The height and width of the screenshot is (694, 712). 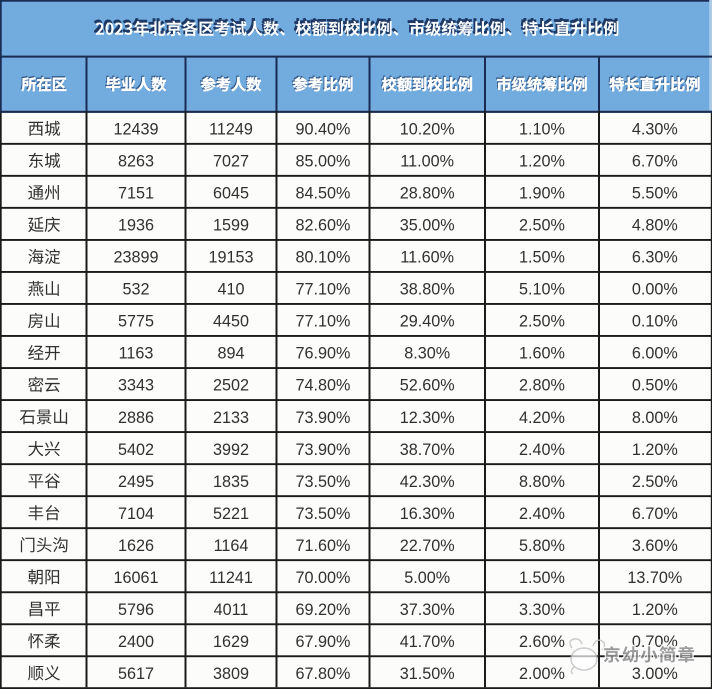 What do you see at coordinates (655, 194) in the screenshot?
I see `svg-text: 5.50%` at bounding box center [655, 194].